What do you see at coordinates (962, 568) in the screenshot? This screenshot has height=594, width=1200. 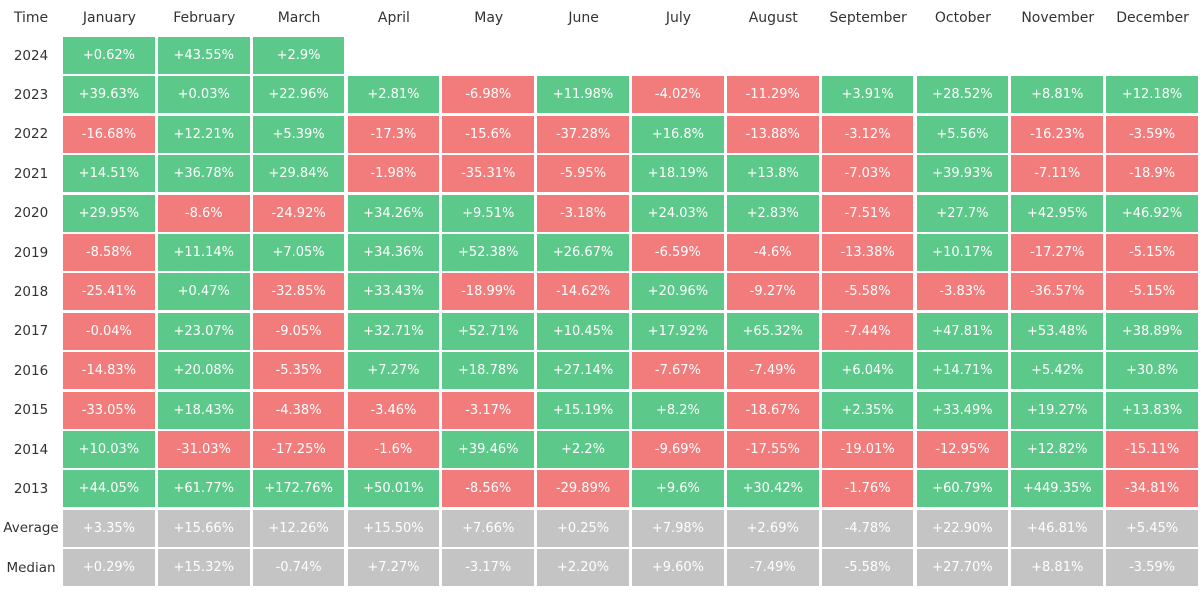 I see `return-cell: +27.70%` at bounding box center [962, 568].